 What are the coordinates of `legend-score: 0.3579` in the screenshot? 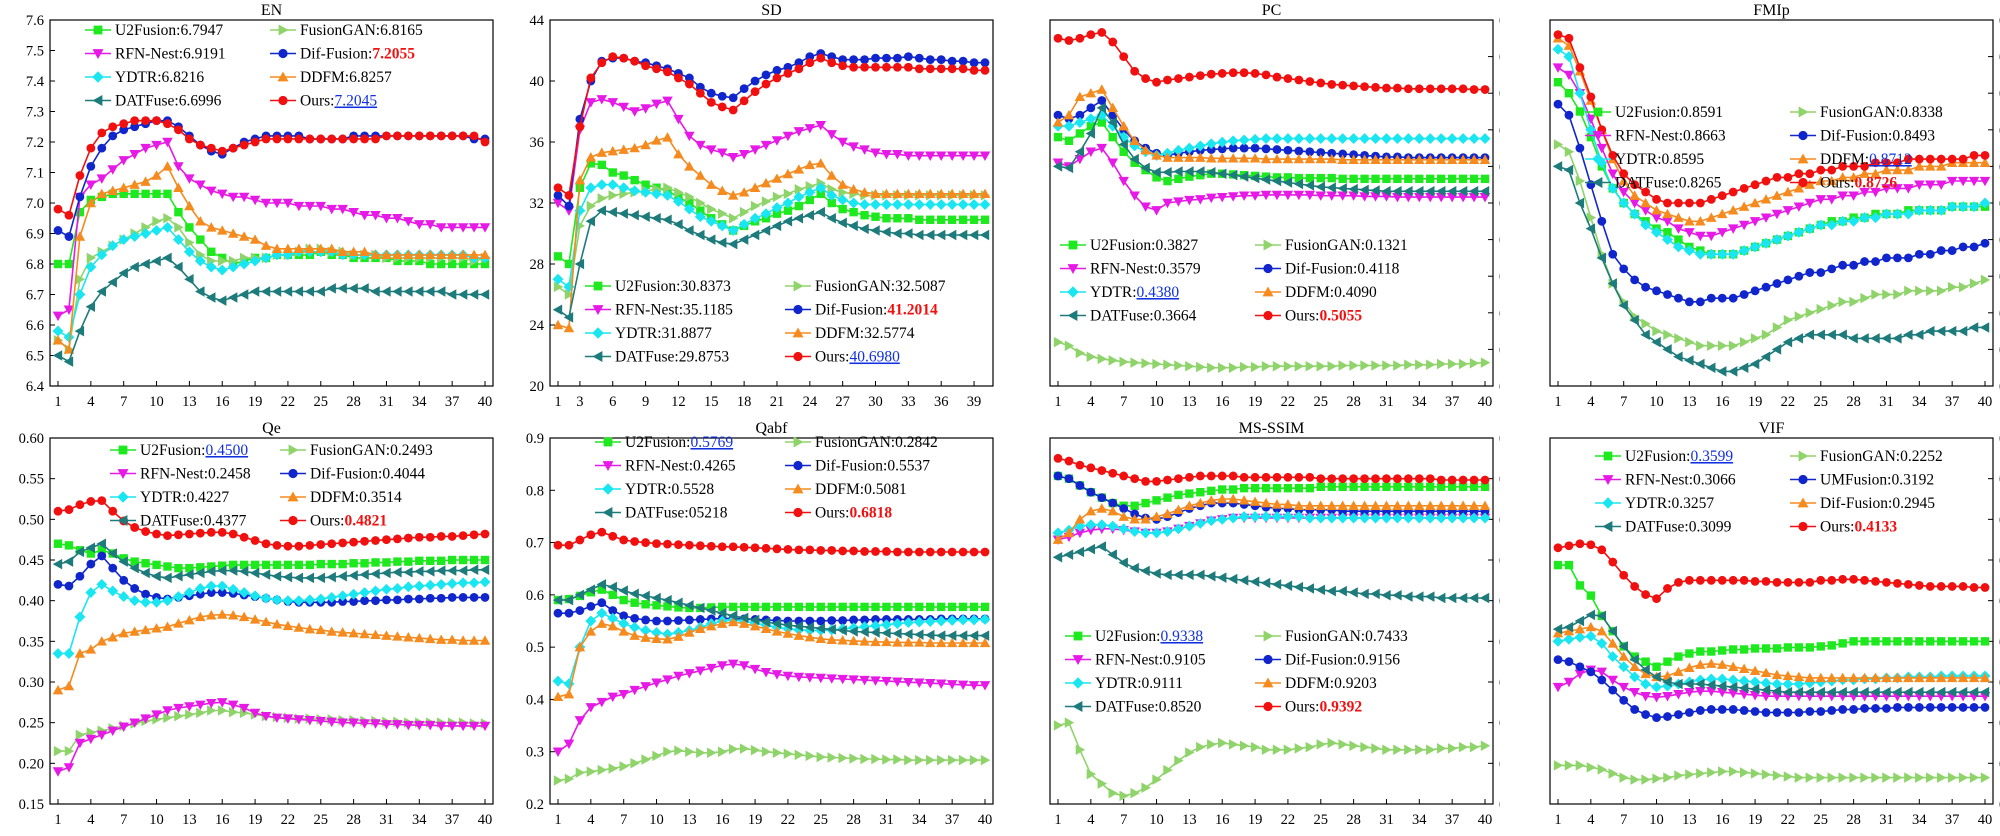 It's located at (1179, 269).